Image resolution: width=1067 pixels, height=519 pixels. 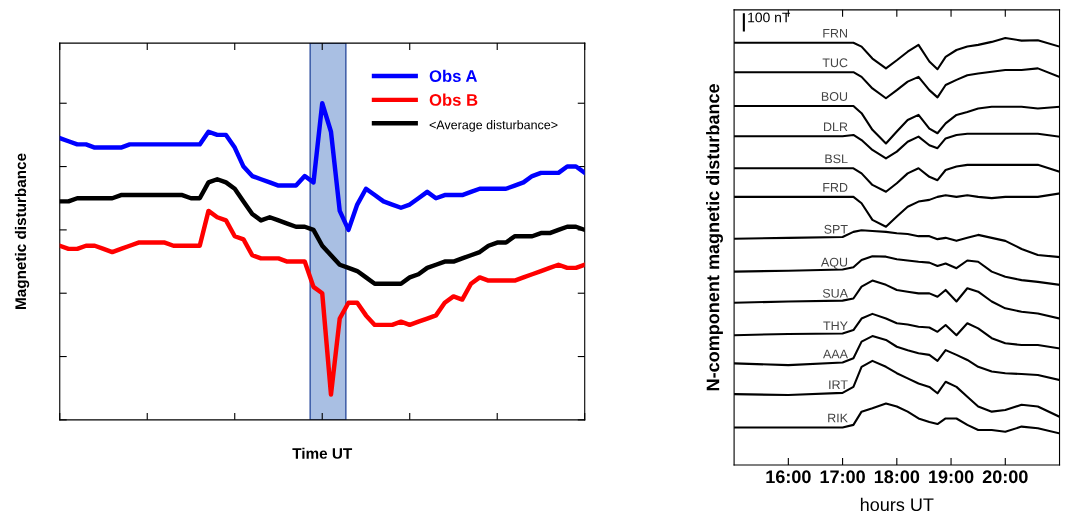 What do you see at coordinates (835, 354) in the screenshot?
I see `series-label: AAA` at bounding box center [835, 354].